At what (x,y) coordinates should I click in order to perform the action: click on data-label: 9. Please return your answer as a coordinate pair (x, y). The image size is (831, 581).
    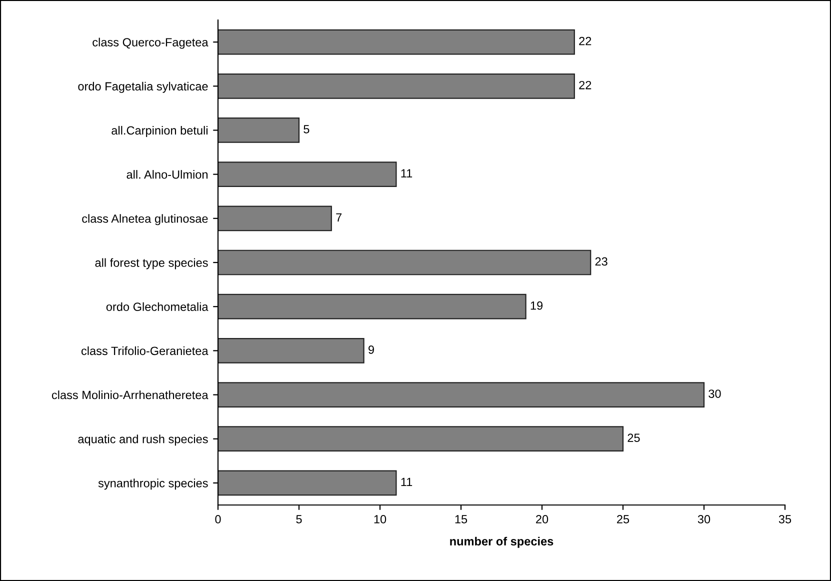
    Looking at the image, I should click on (371, 349).